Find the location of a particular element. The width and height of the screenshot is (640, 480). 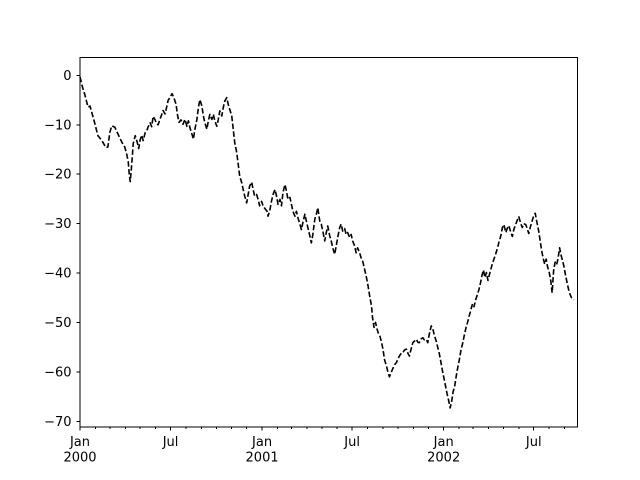

y-tick-label: −10 is located at coordinates (57, 125).